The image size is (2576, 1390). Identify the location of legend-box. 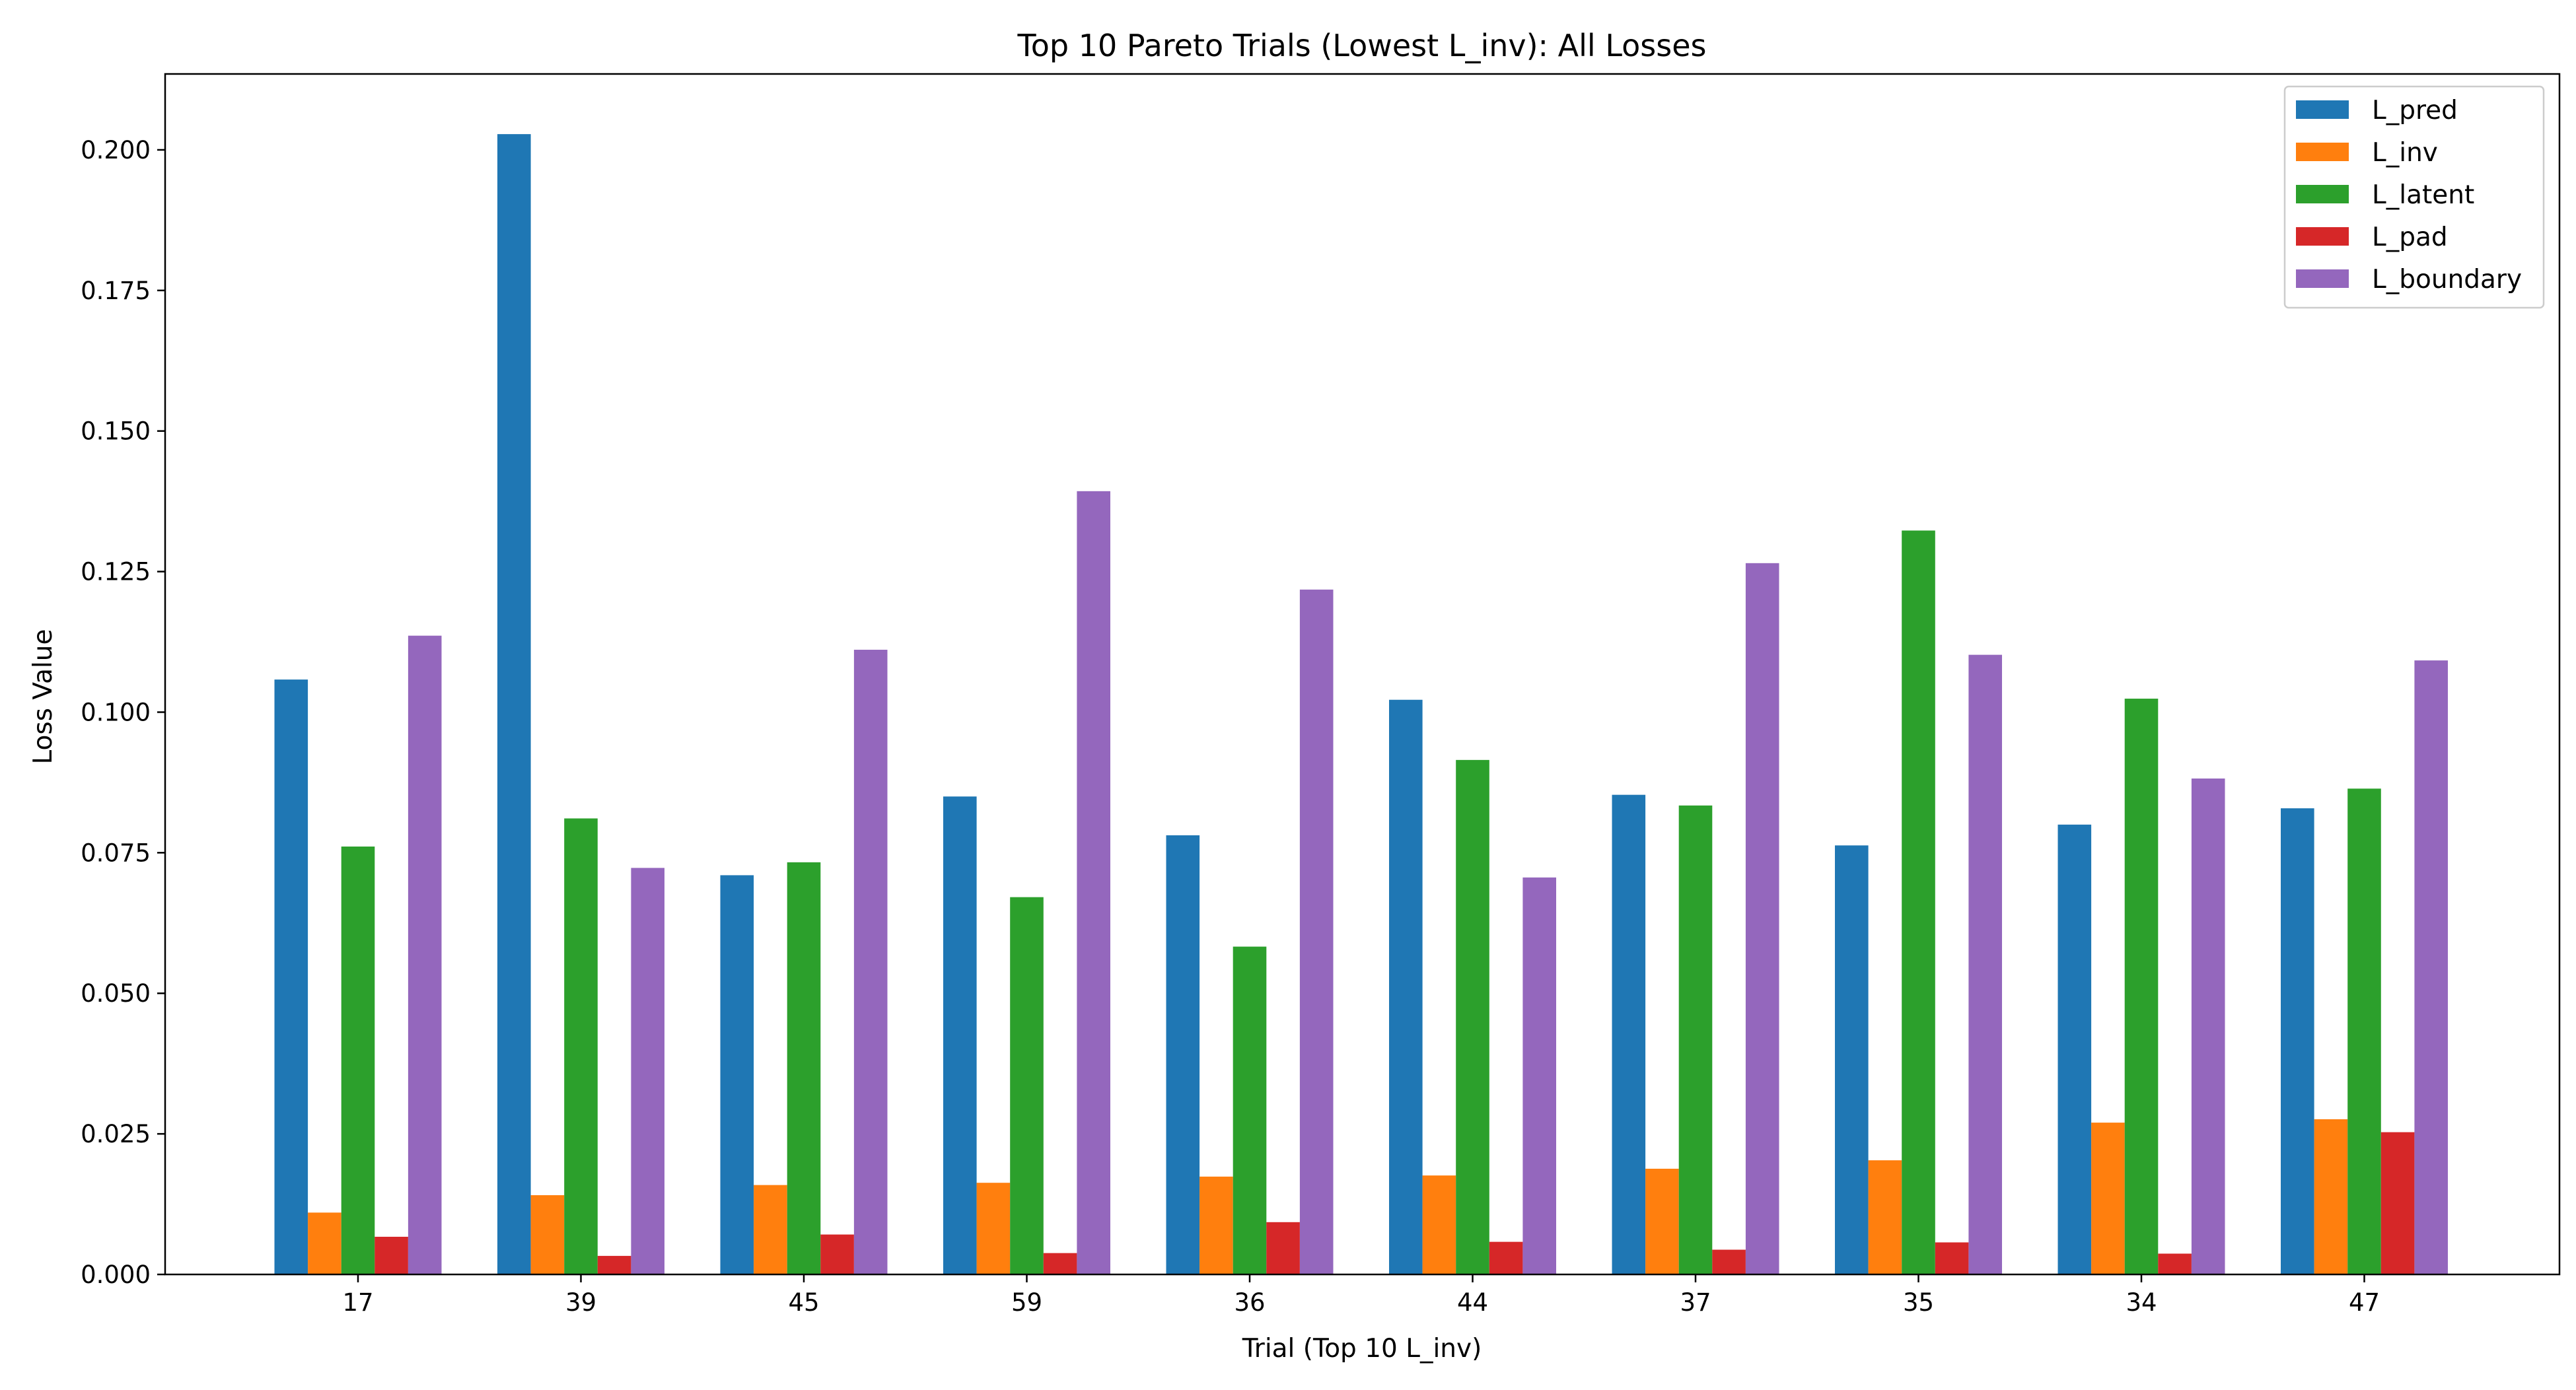
(2414, 197).